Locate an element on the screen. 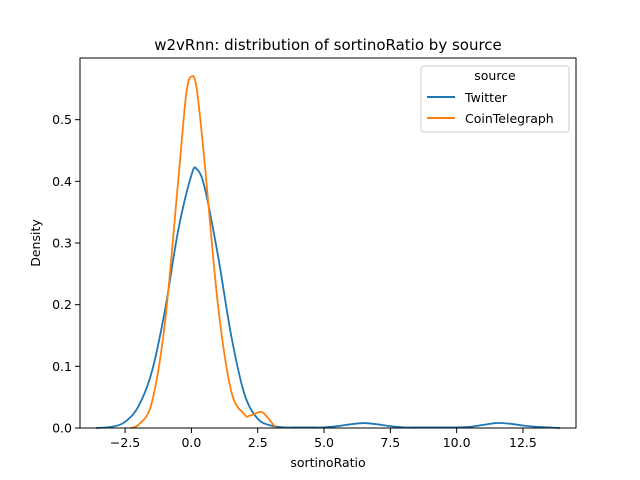 The image size is (640, 480). legend: source Twitter CoinTelegraph is located at coordinates (495, 99).